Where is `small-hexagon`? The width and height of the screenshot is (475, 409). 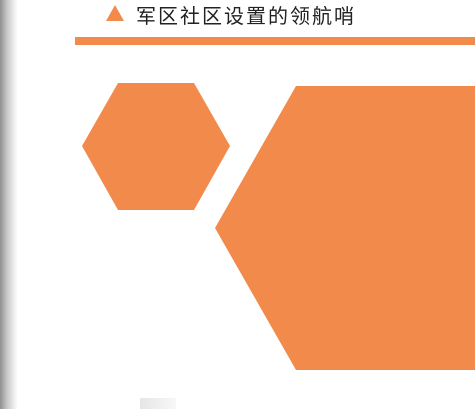
small-hexagon is located at coordinates (156, 146).